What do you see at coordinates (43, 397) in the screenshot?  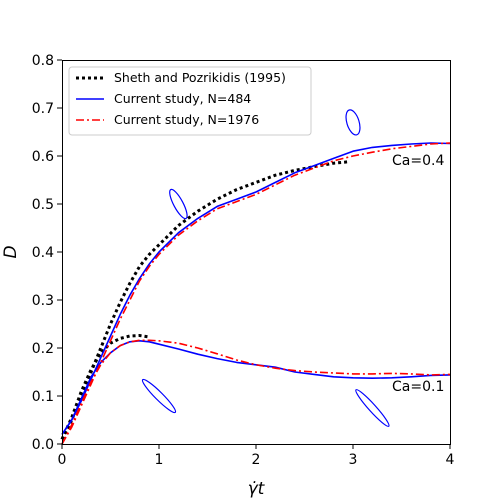 I see `y-tick-label-1: 0.1` at bounding box center [43, 397].